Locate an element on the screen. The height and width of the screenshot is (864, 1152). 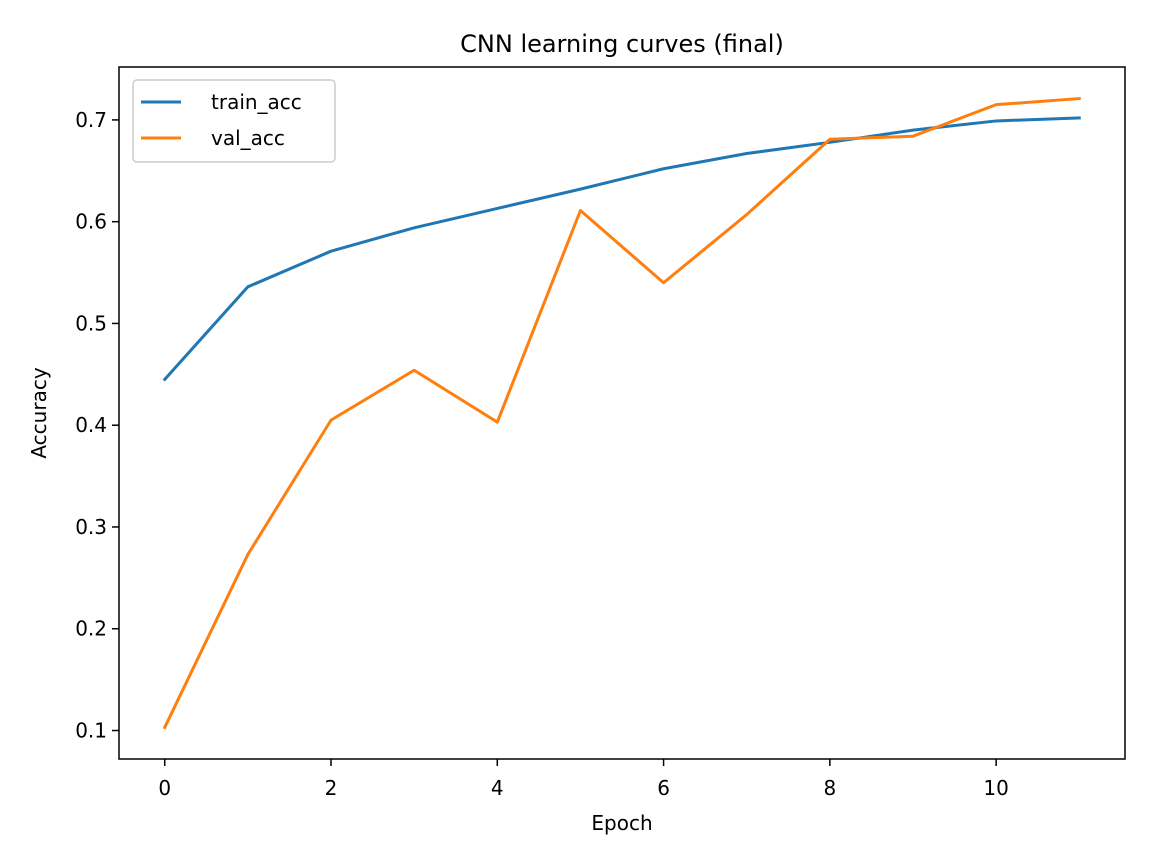
x-tick-label: 4 is located at coordinates (497, 788).